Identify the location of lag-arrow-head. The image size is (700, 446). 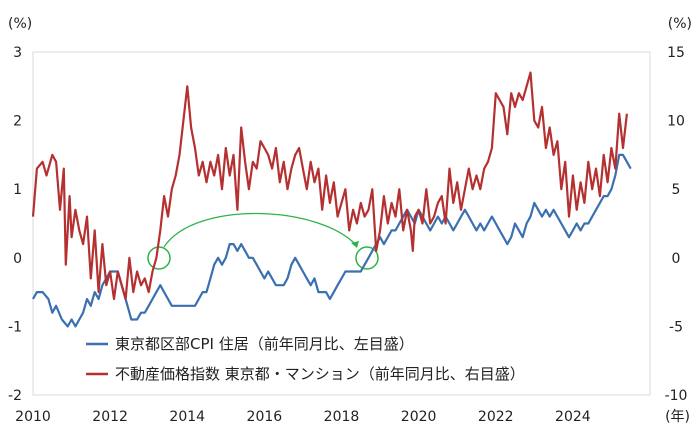
(355, 244).